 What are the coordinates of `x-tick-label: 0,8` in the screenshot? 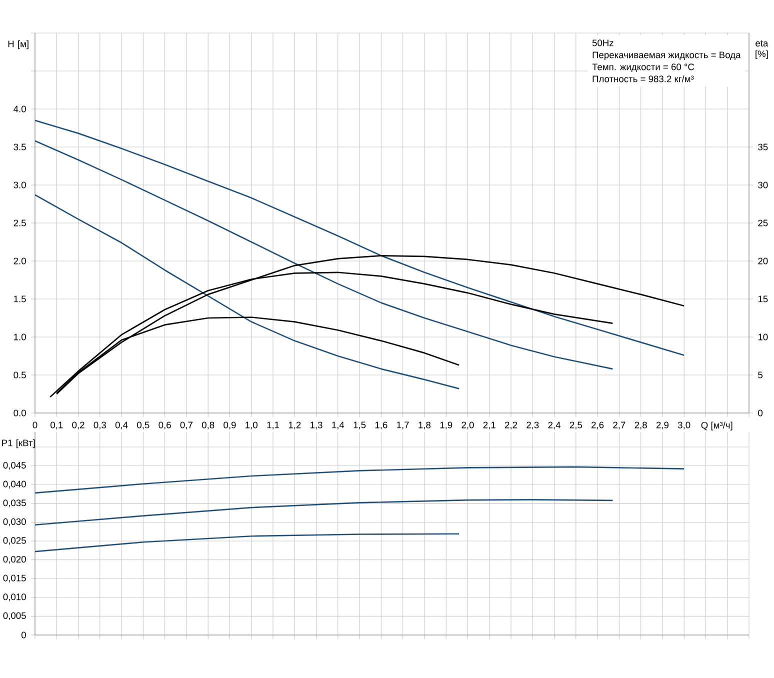 It's located at (208, 426).